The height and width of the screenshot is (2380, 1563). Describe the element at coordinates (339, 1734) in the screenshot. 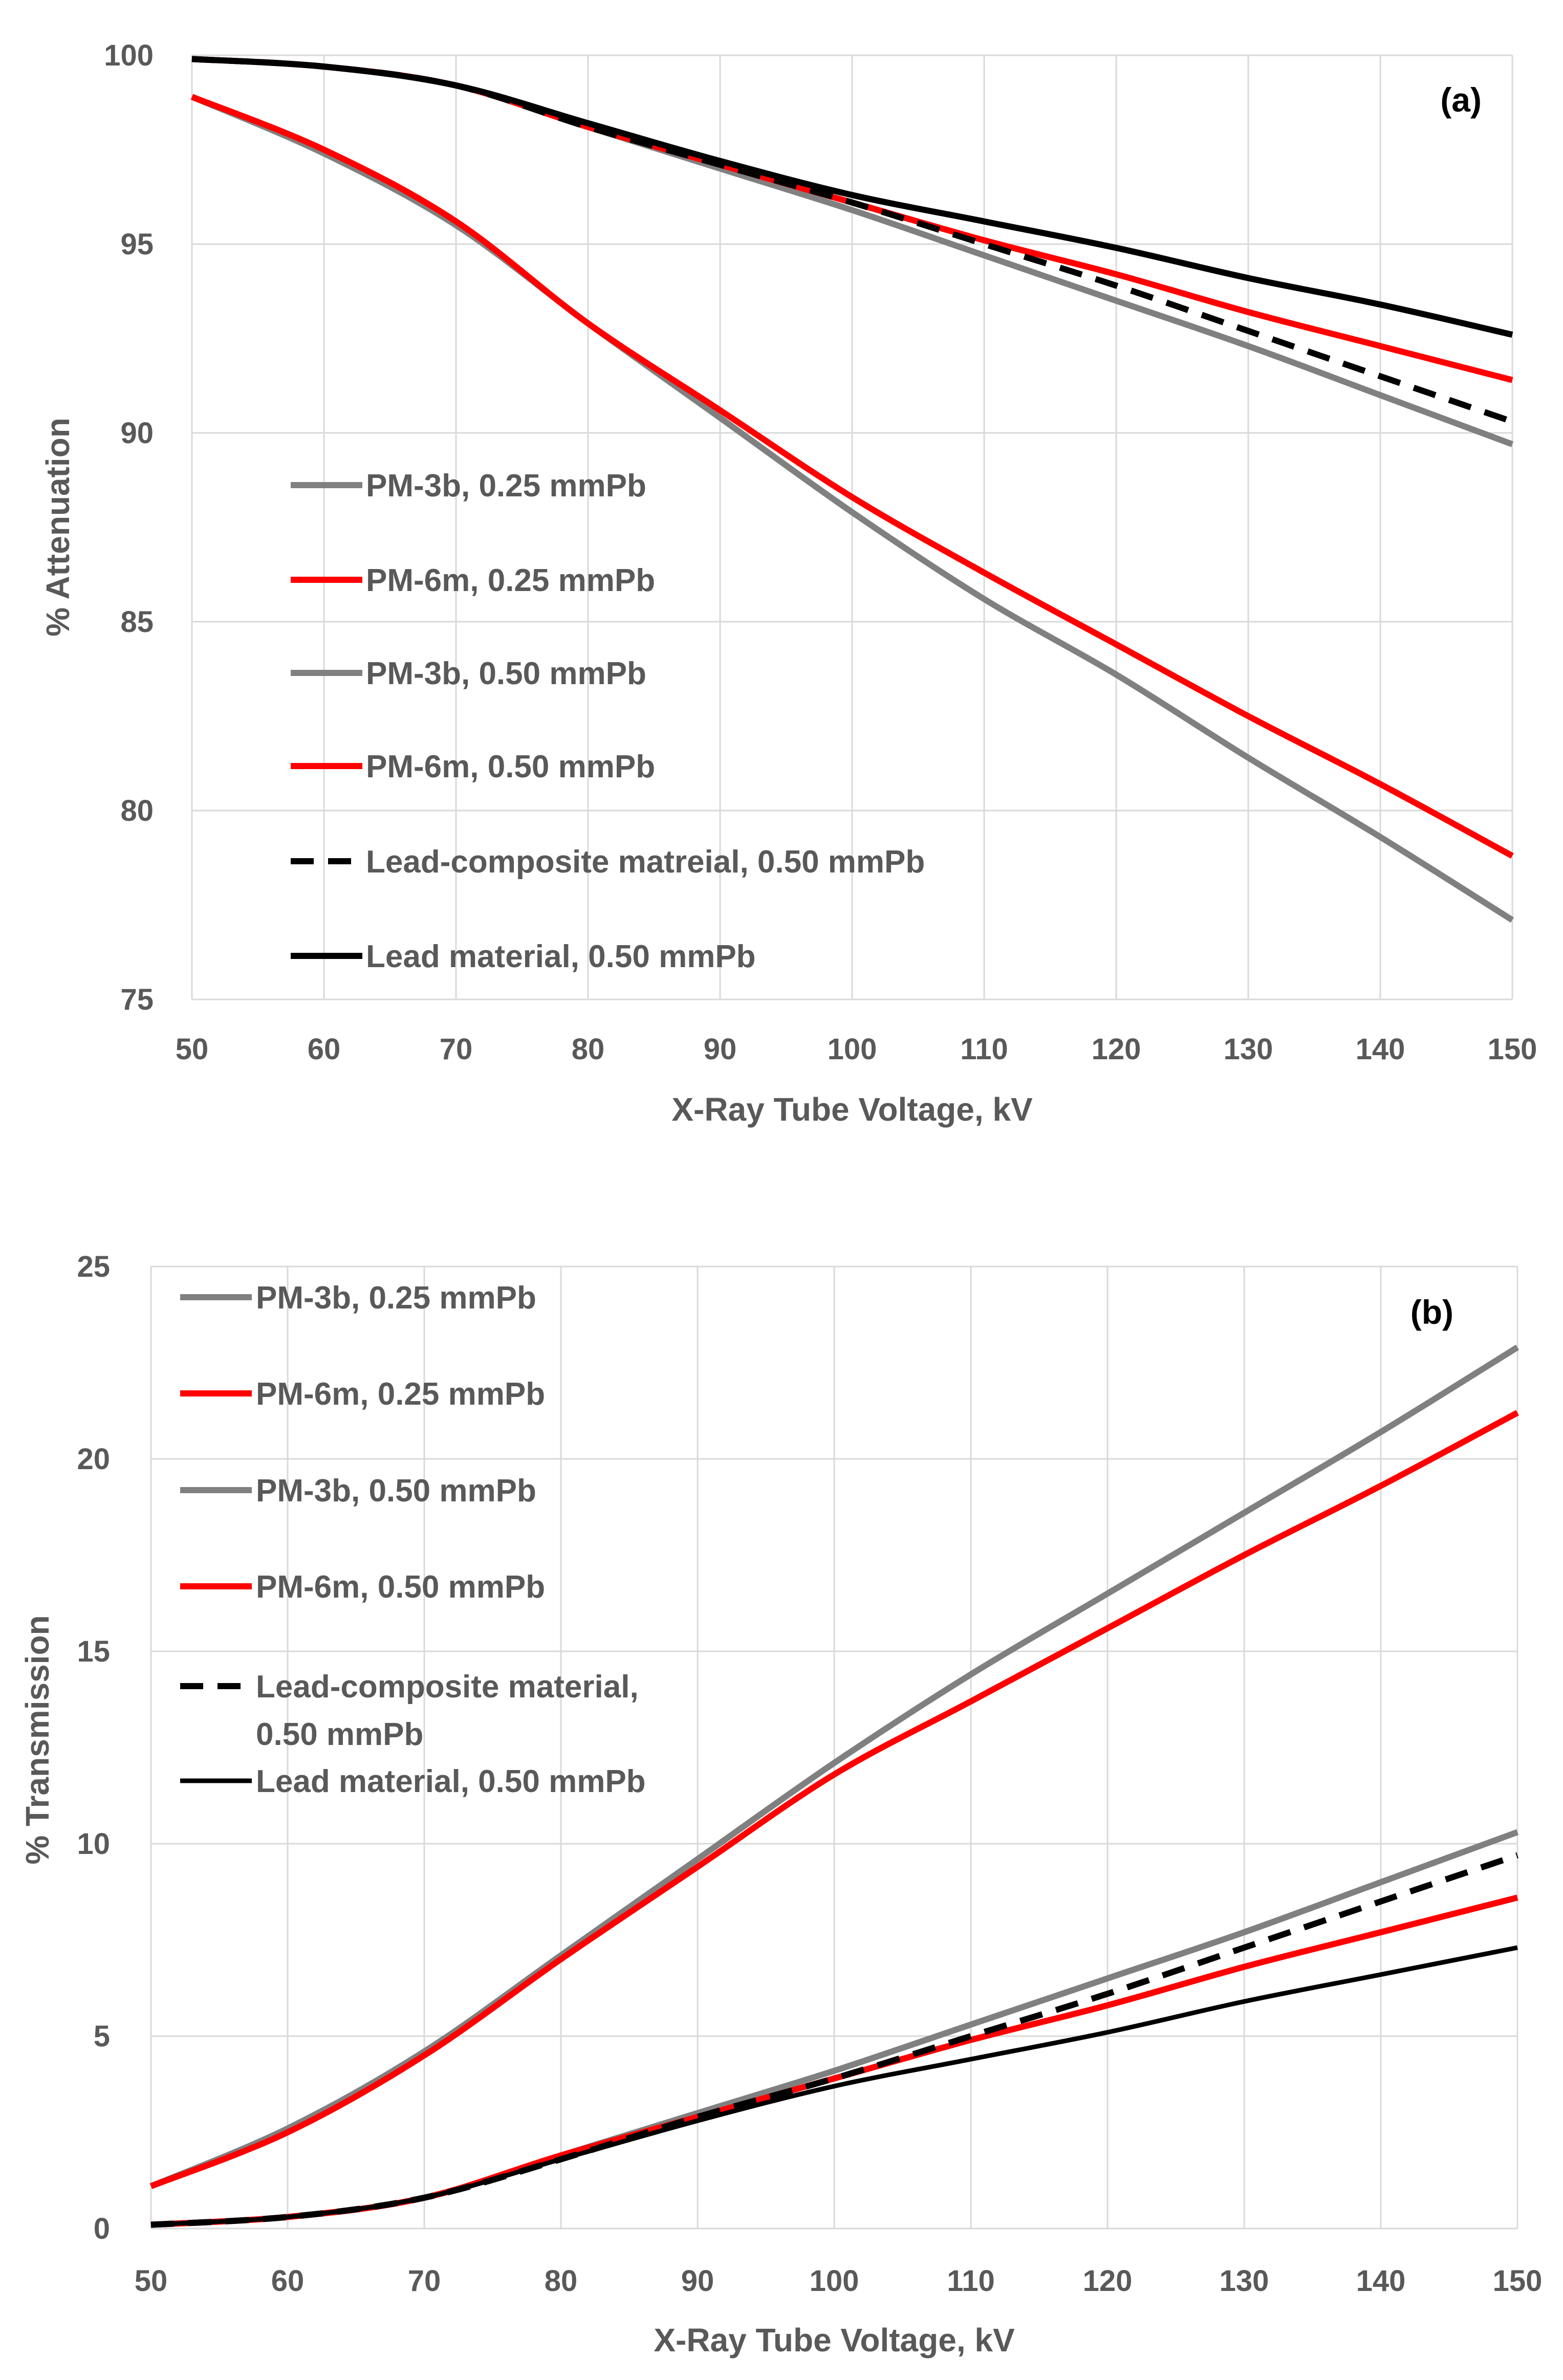

I see `panel-b-legend-label: 0.50 mmPb` at that location.